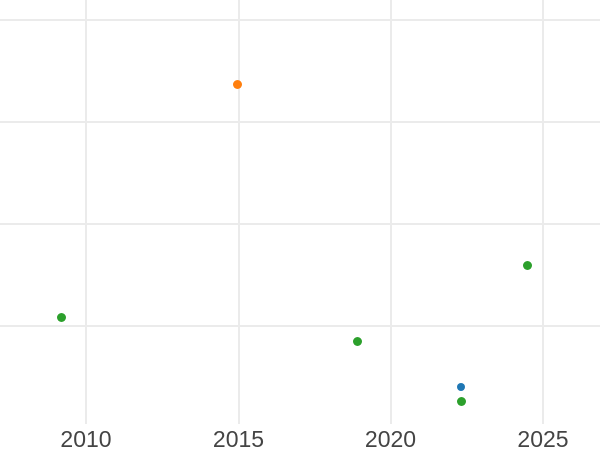  Describe the element at coordinates (461, 387) in the screenshot. I see `data-point-series-blue` at that location.